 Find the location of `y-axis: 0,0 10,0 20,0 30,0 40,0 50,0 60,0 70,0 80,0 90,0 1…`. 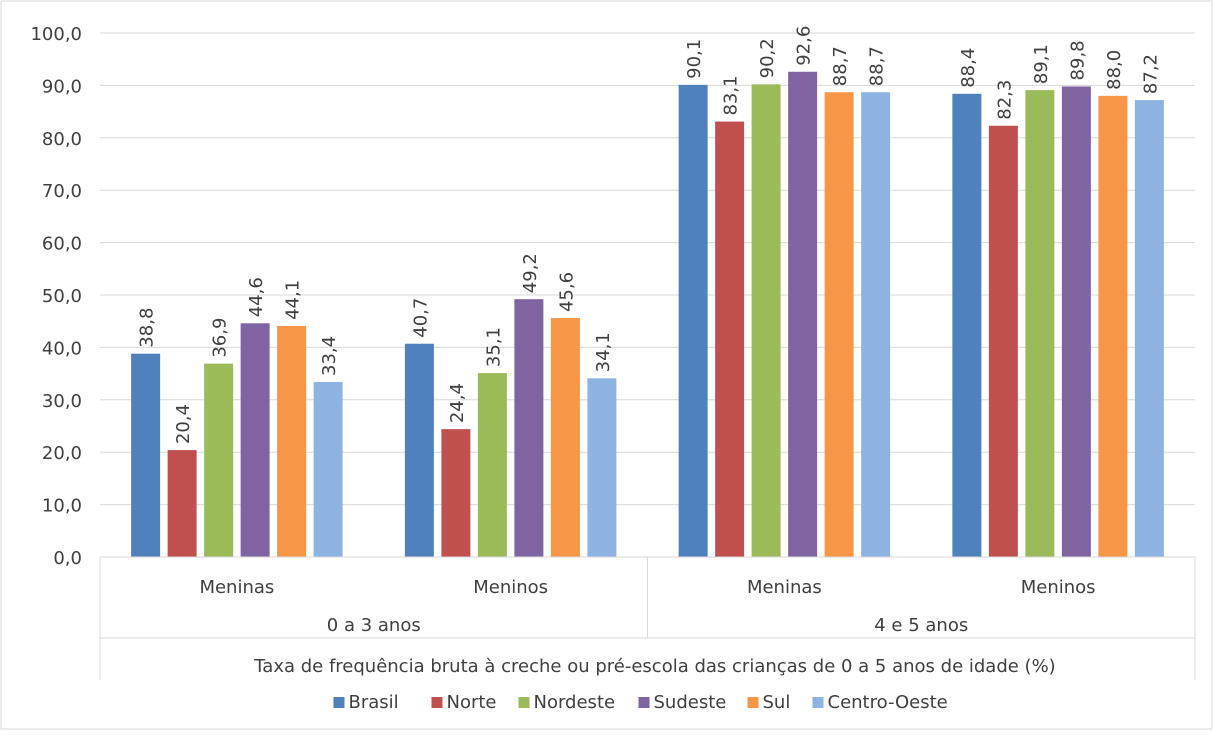

y-axis: 0,0 10,0 20,0 30,0 40,0 50,0 60,0 70,0 80,0 90,0 1… is located at coordinates (56, 296).